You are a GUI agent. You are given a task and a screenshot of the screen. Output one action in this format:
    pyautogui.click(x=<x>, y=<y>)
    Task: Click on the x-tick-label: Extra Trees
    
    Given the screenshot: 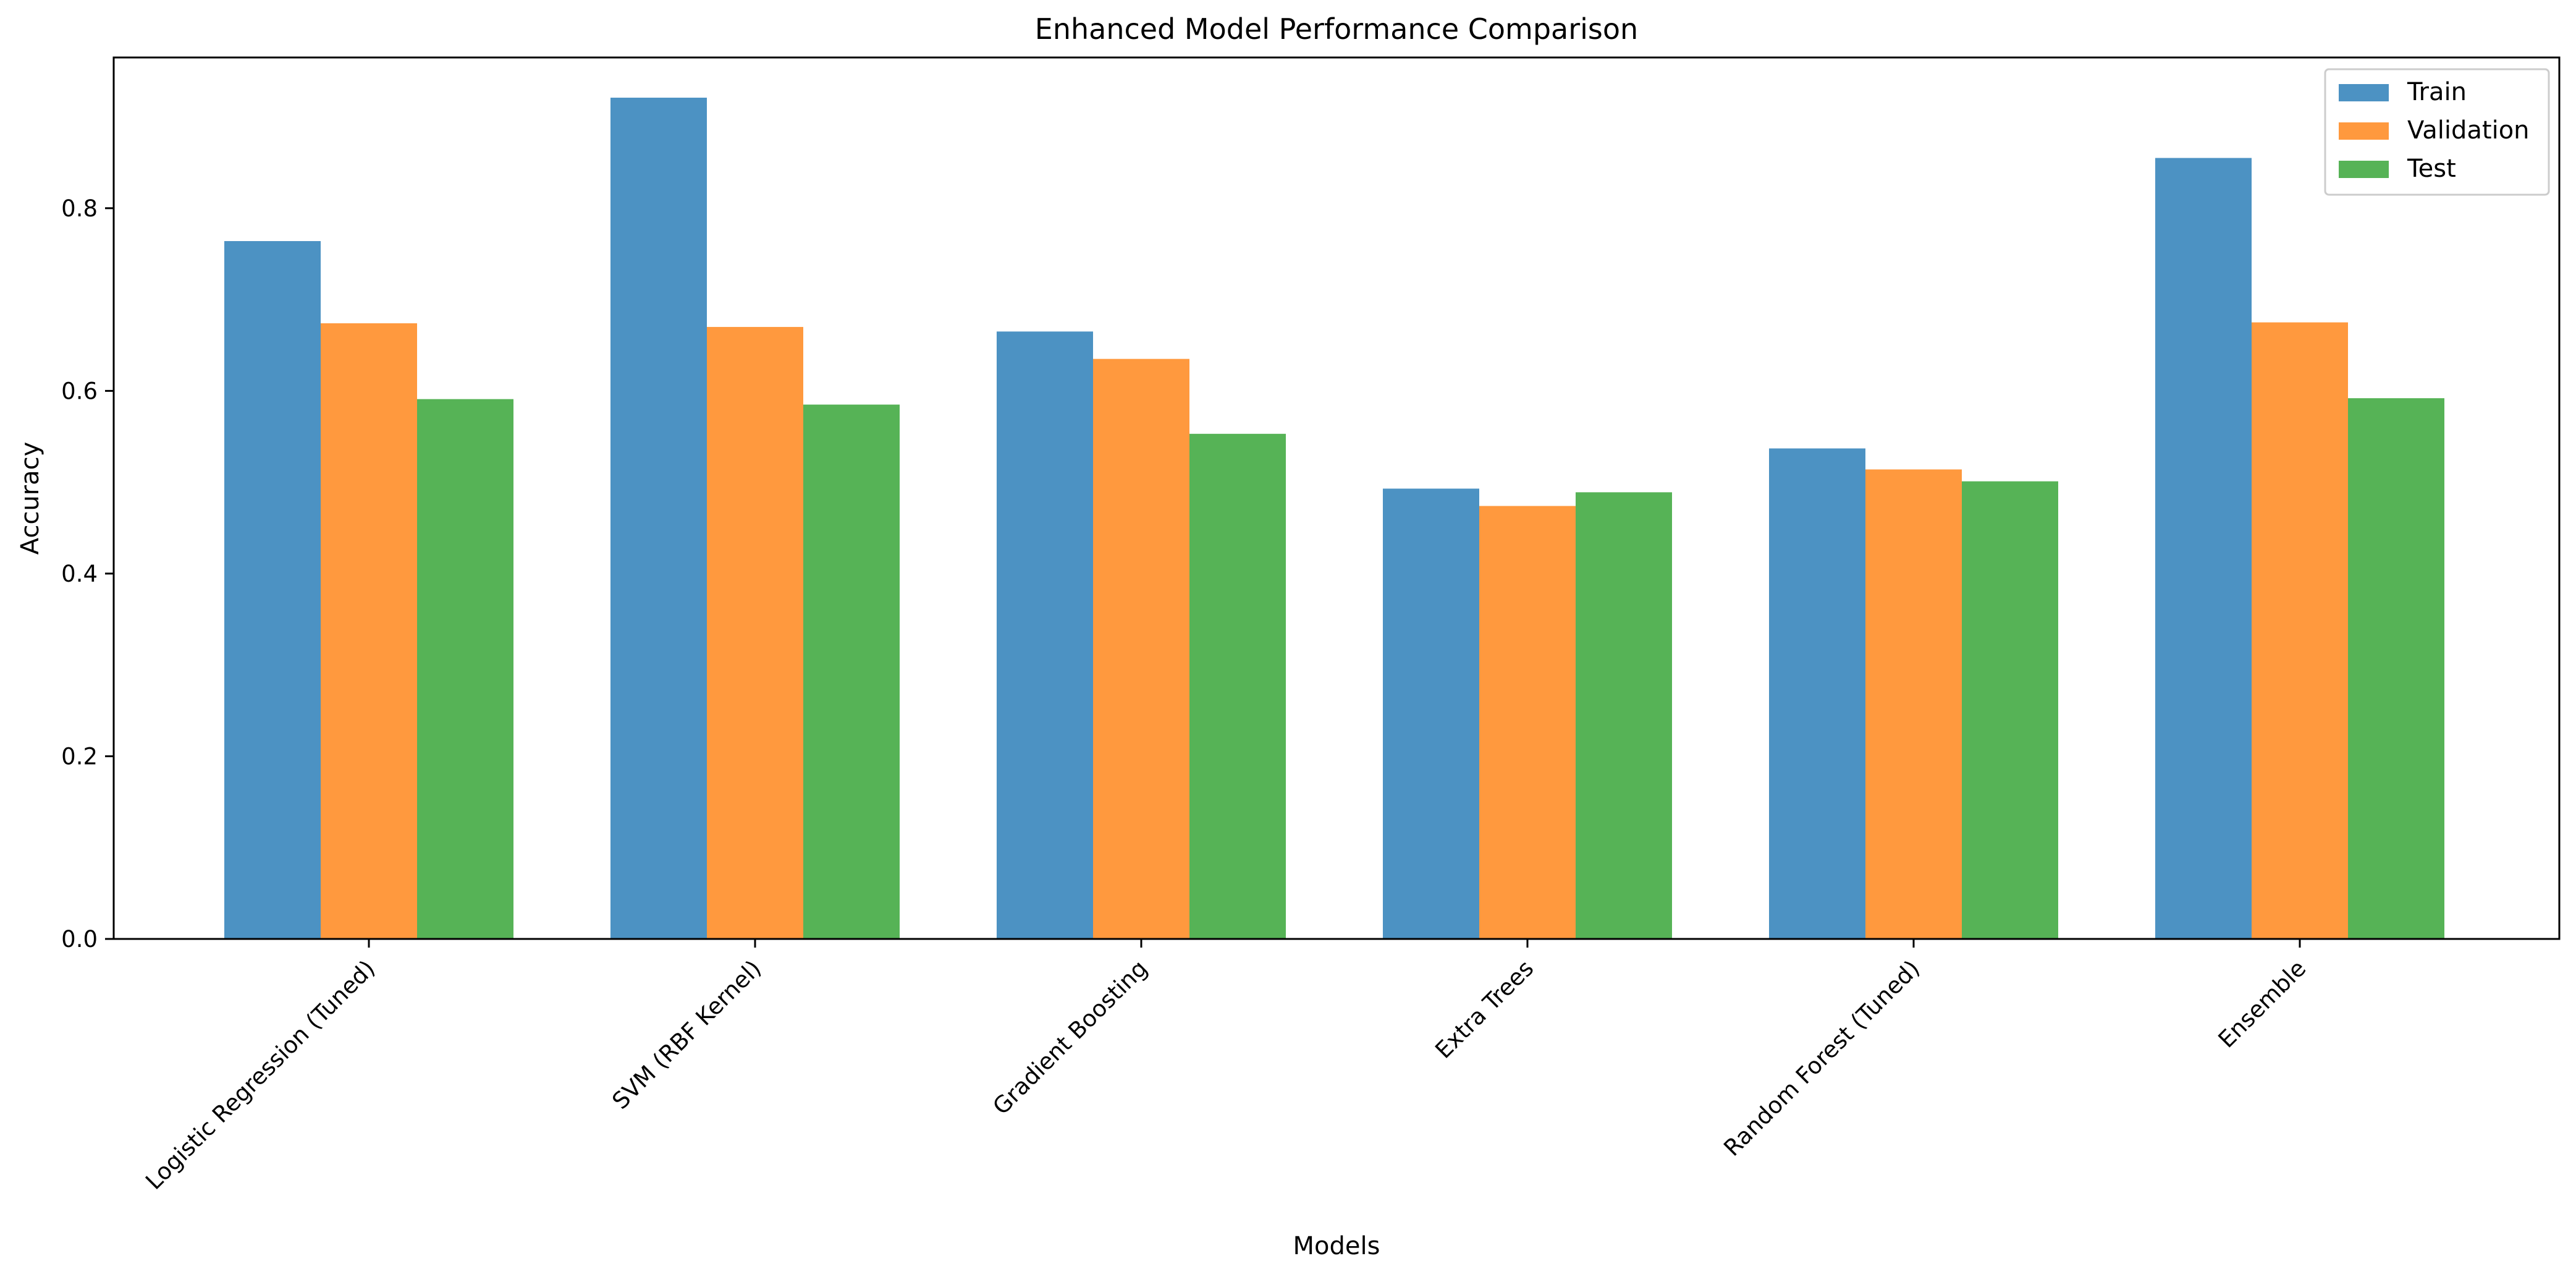 What is the action you would take?
    pyautogui.click(x=1484, y=1010)
    